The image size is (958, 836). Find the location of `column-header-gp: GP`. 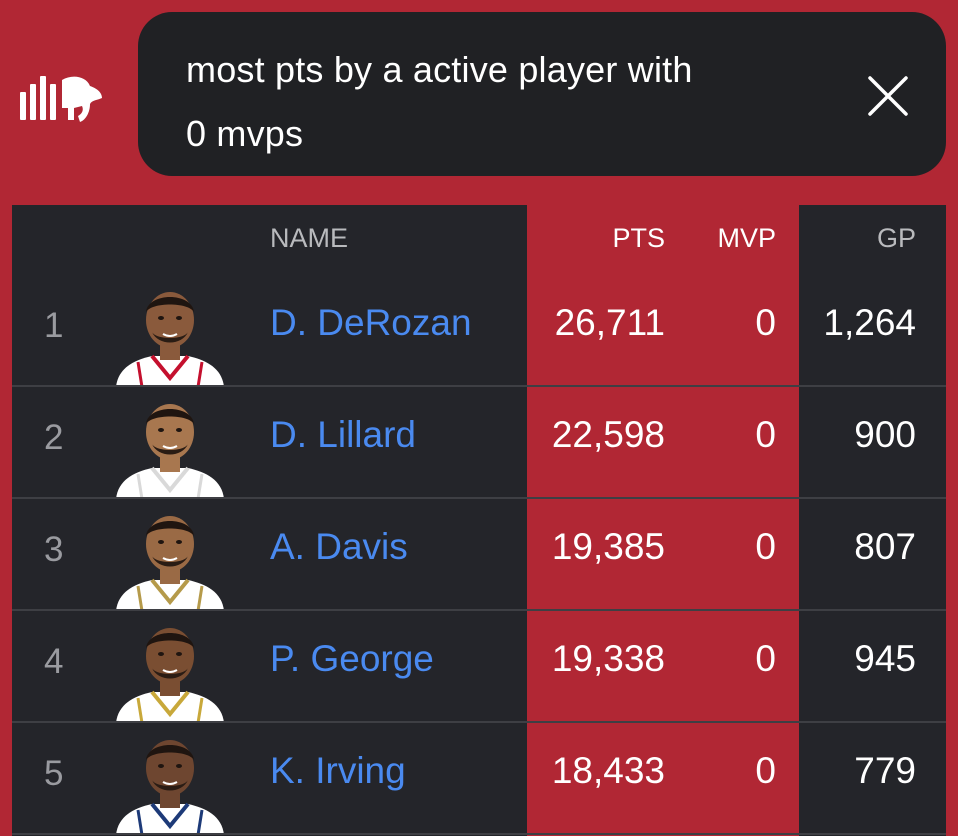

column-header-gp: GP is located at coordinates (896, 238).